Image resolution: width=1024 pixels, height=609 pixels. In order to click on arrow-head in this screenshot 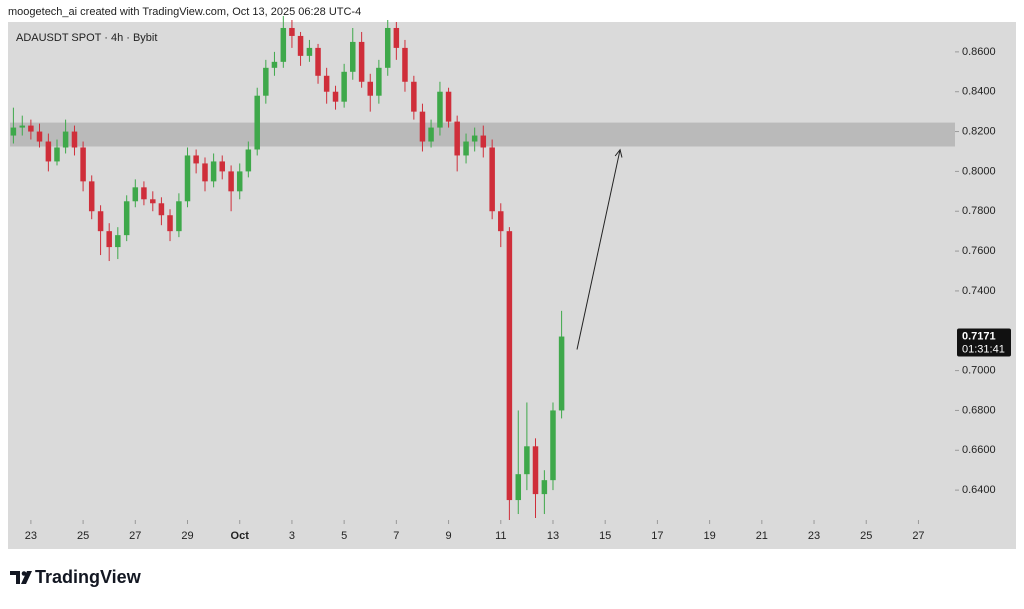, I will do `click(618, 153)`.